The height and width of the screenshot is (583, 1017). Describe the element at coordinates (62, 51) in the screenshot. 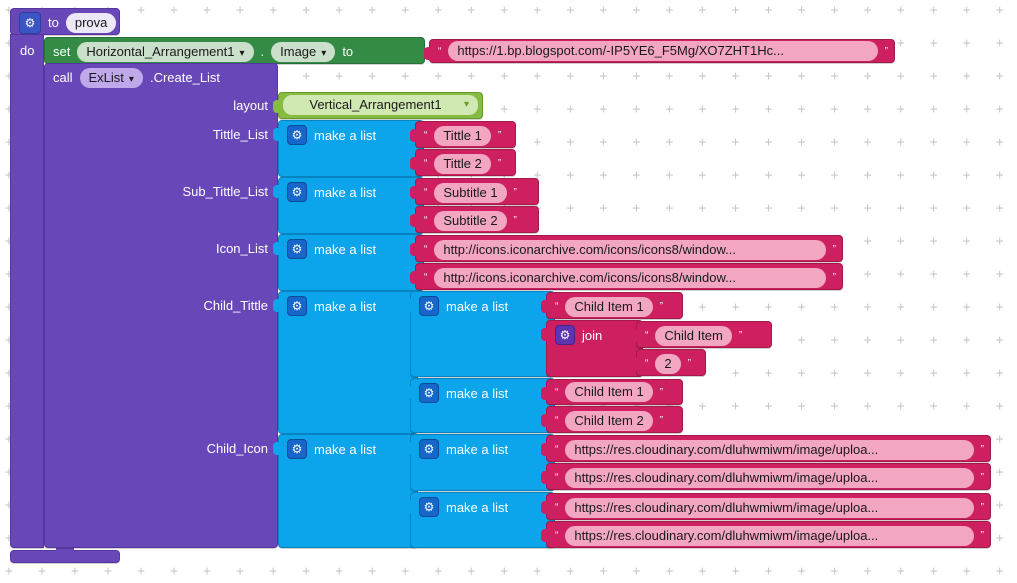

I see `set-label: set` at that location.